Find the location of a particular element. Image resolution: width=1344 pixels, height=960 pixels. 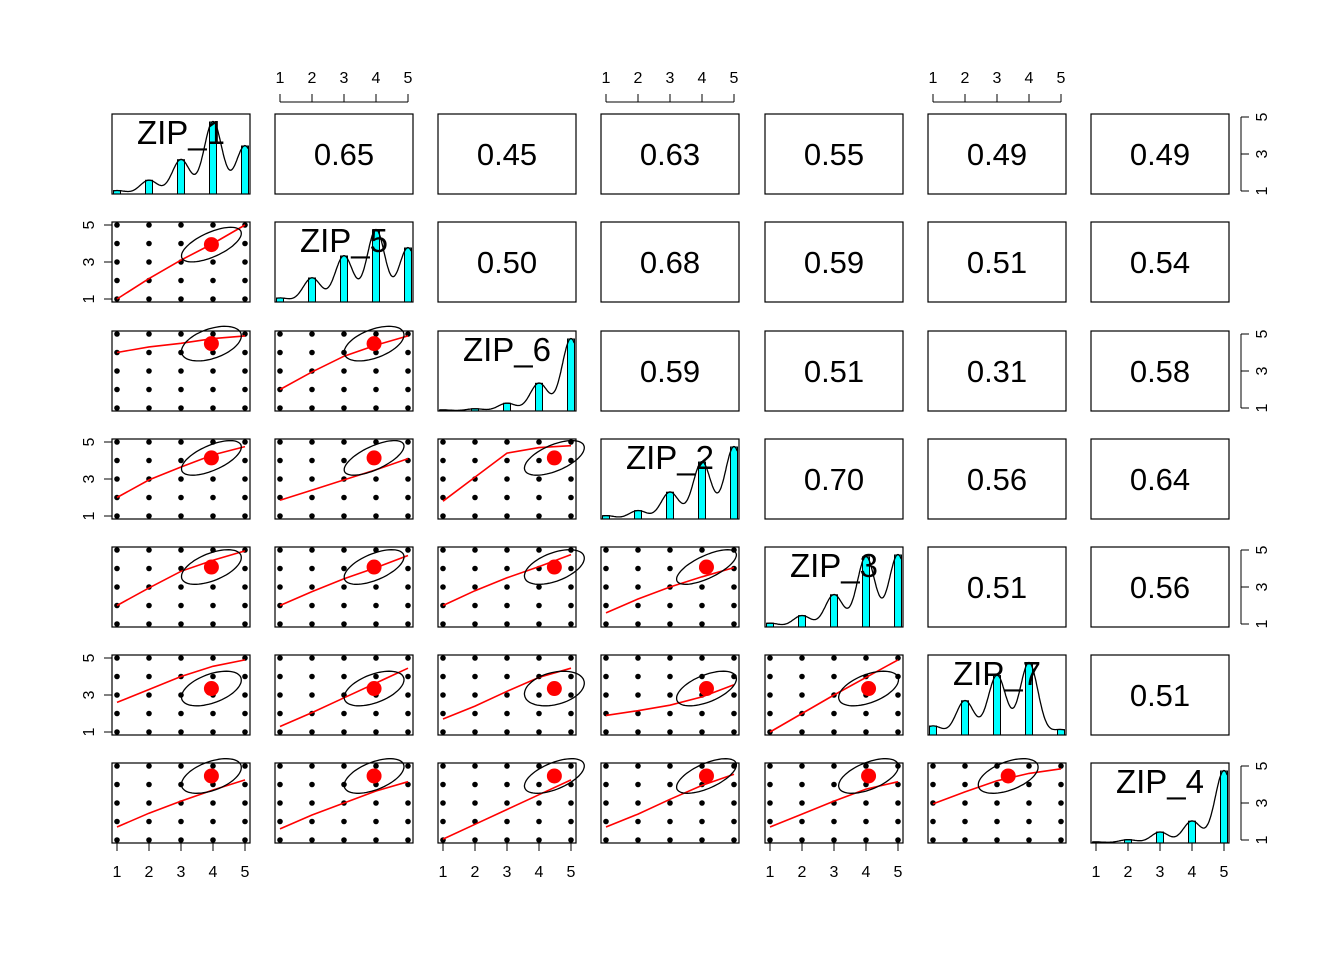

x-tick-label: 1 is located at coordinates (1096, 872).